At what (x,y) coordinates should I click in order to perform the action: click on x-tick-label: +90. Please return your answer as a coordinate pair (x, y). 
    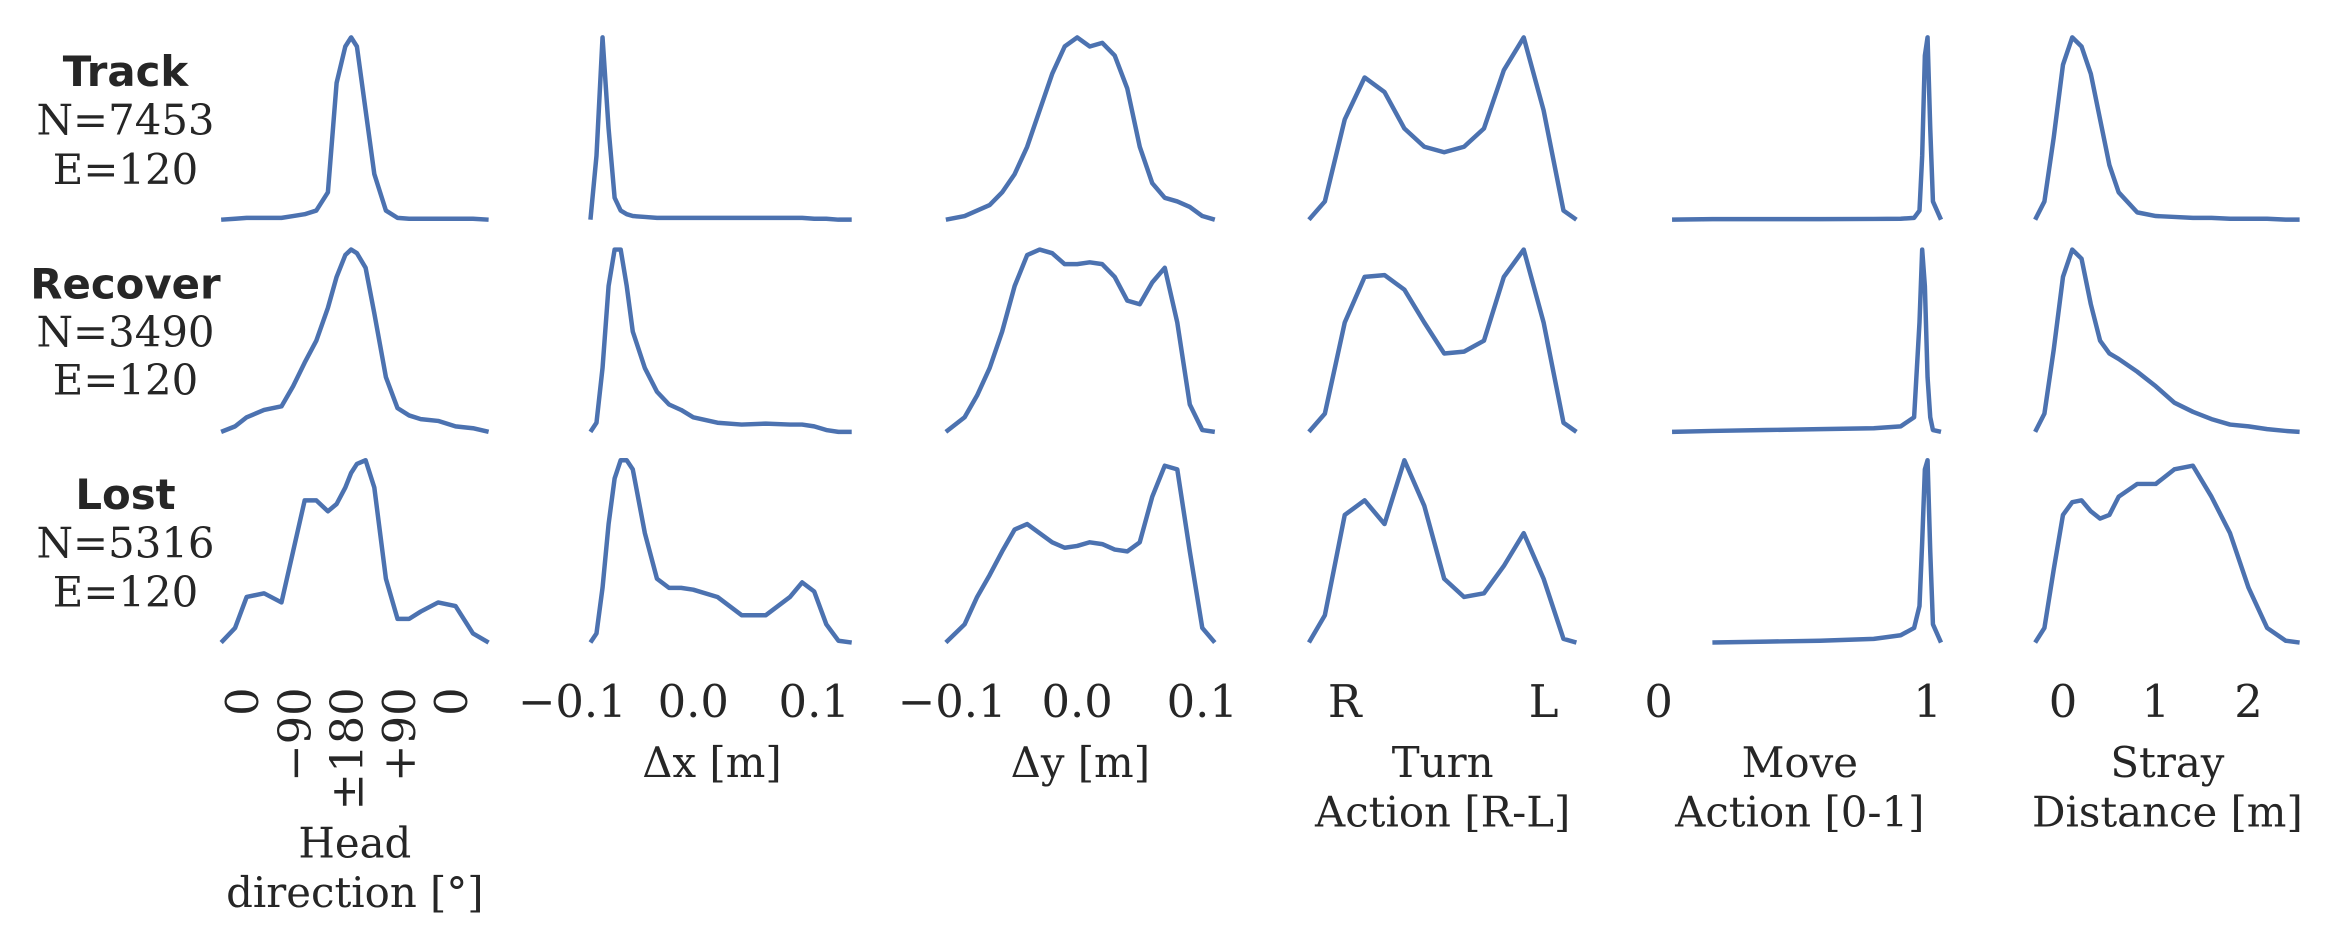
    Looking at the image, I should click on (399, 734).